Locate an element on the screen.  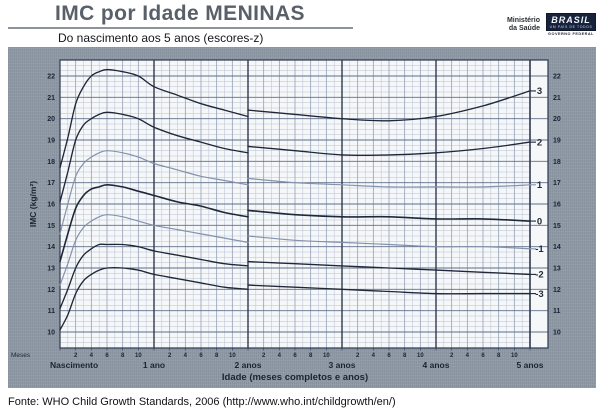
x-axis-unit-label: Meses is located at coordinates (21, 355).